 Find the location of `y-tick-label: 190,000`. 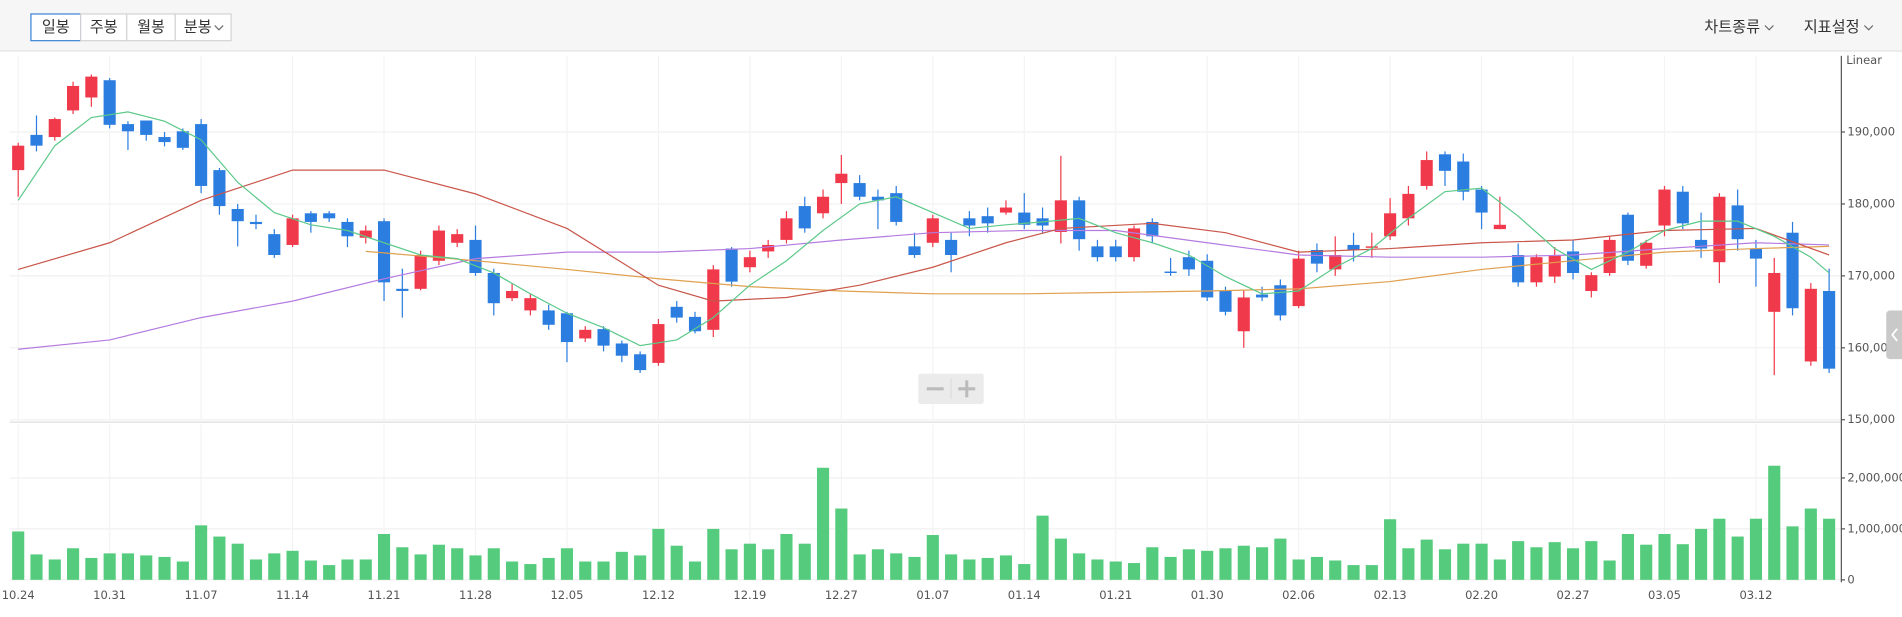

y-tick-label: 190,000 is located at coordinates (1871, 132).